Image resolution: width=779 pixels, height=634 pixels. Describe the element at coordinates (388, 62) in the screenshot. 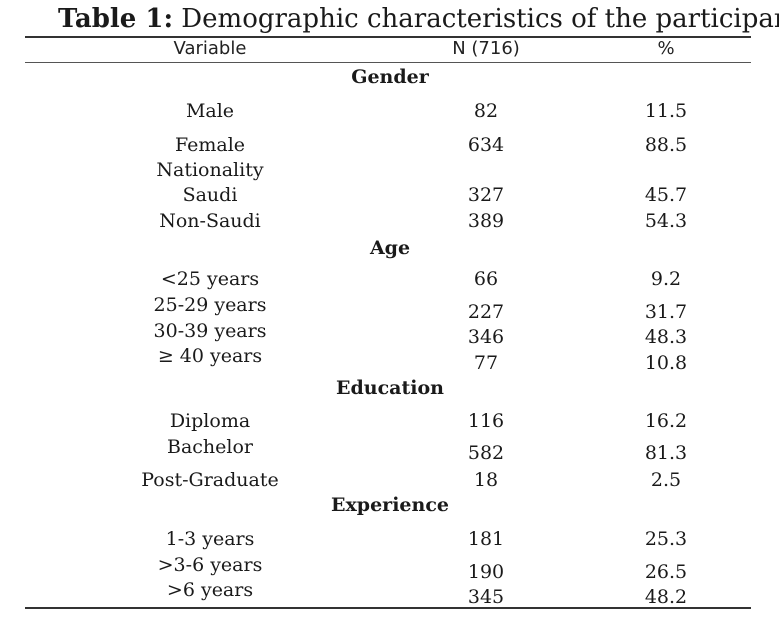

I see `header-rule` at that location.